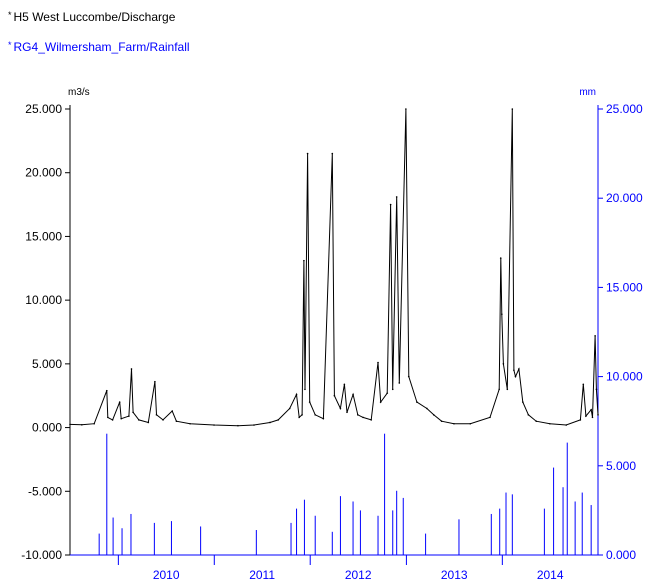 This screenshot has height=587, width=657. Describe the element at coordinates (621, 466) in the screenshot. I see `right-tick-label: 5.000` at that location.